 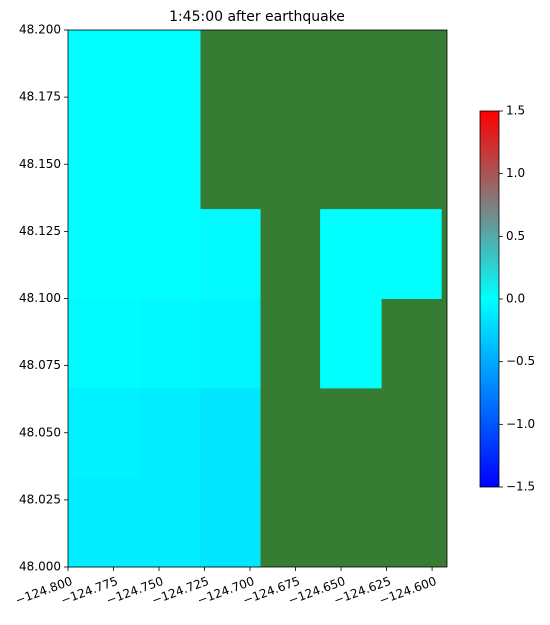 I want to click on colorbar-tick-label: −1.5, so click(x=520, y=487).